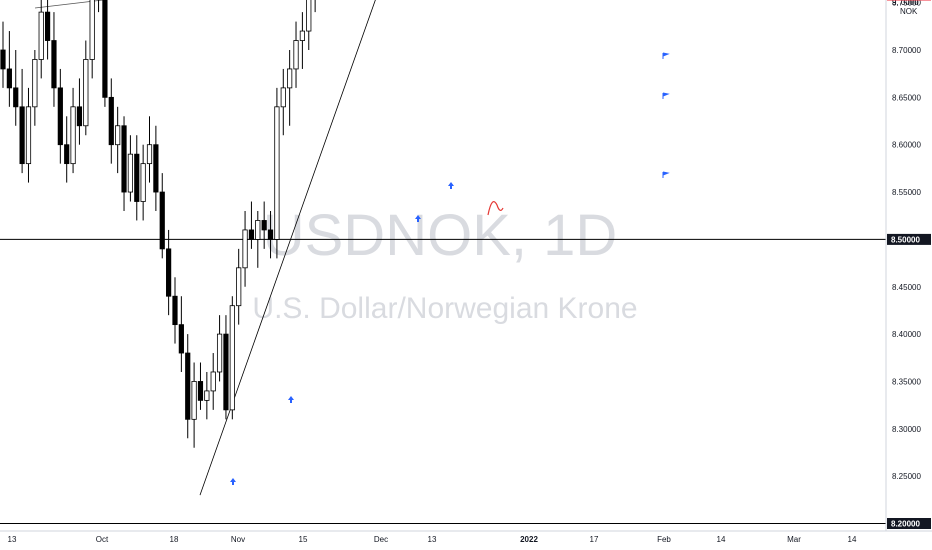  I want to click on price-tick-label: 8.25000, so click(906, 476).